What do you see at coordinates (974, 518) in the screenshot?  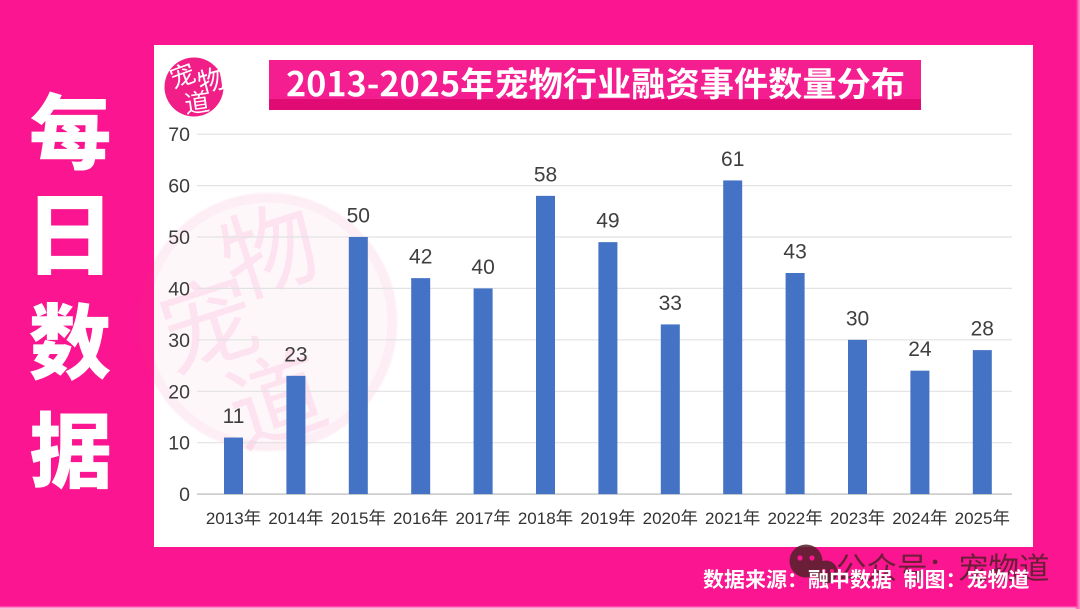 I see `svg-text: 2025` at bounding box center [974, 518].